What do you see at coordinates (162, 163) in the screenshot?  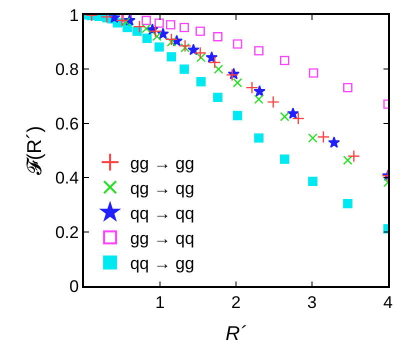 I see `legend-label: gg → gg` at bounding box center [162, 163].